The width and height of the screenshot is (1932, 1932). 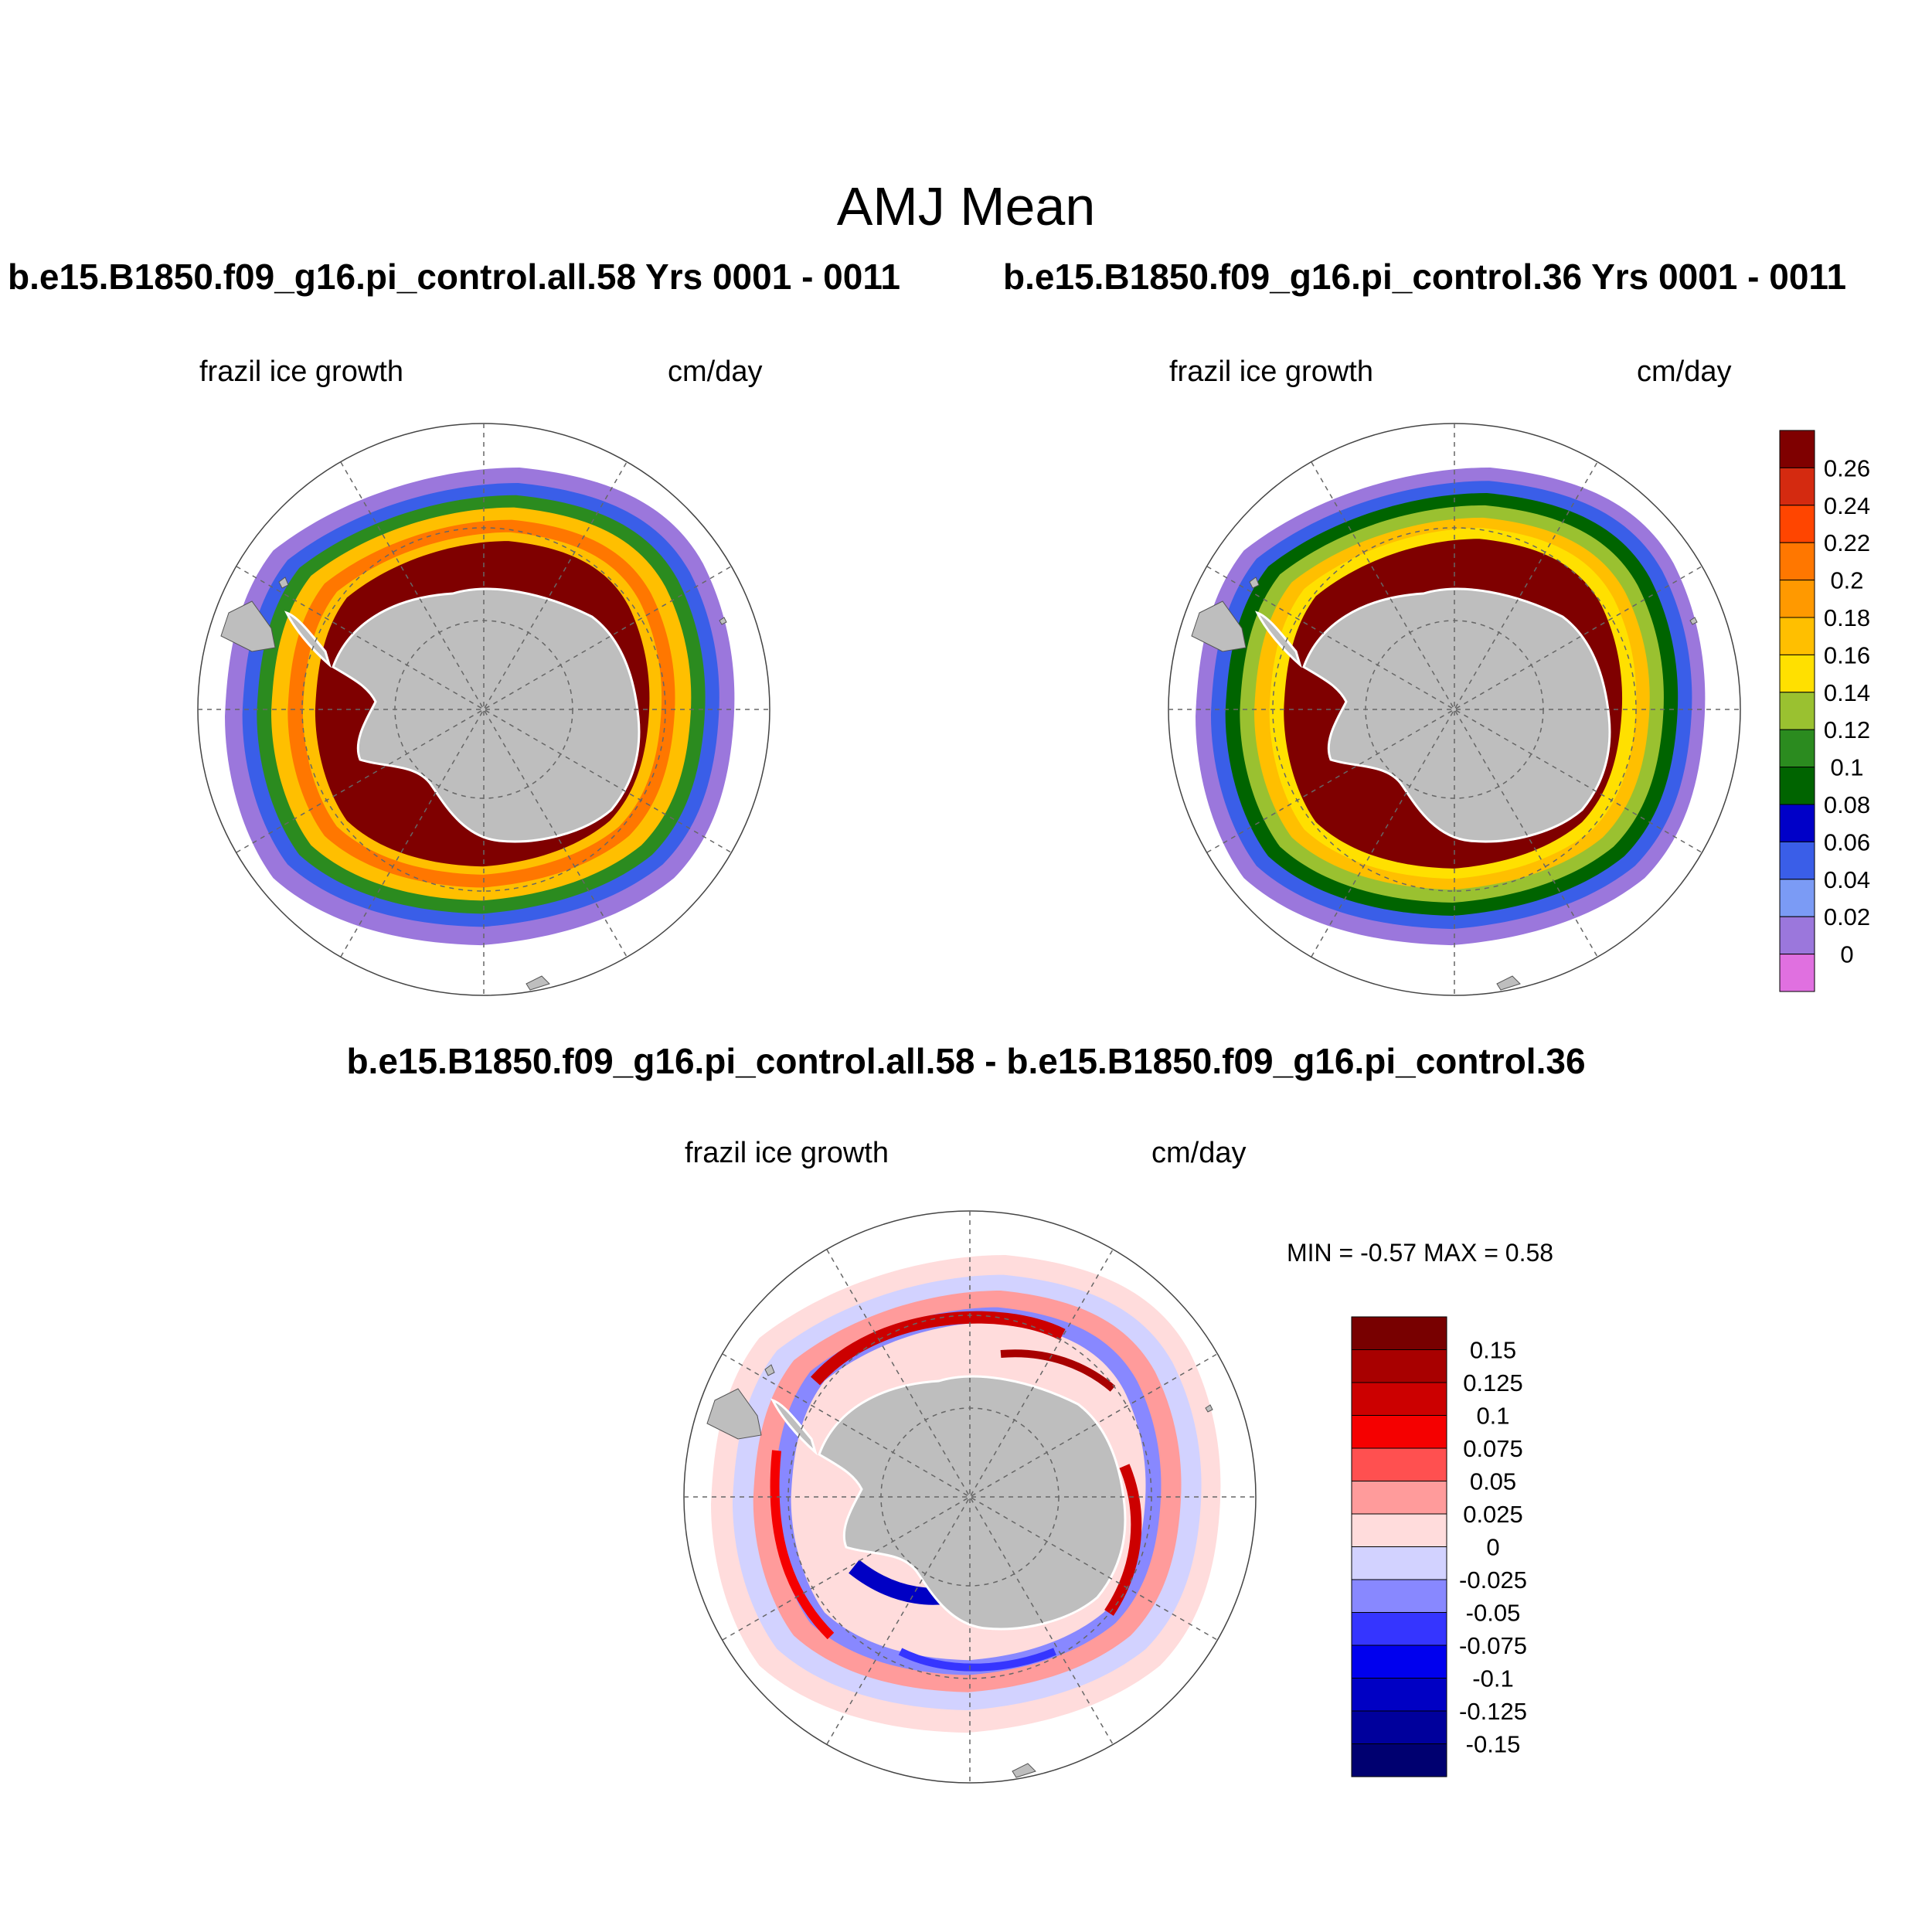 What do you see at coordinates (1493, 1580) in the screenshot?
I see `colorbar-diff-label: -0.025` at bounding box center [1493, 1580].